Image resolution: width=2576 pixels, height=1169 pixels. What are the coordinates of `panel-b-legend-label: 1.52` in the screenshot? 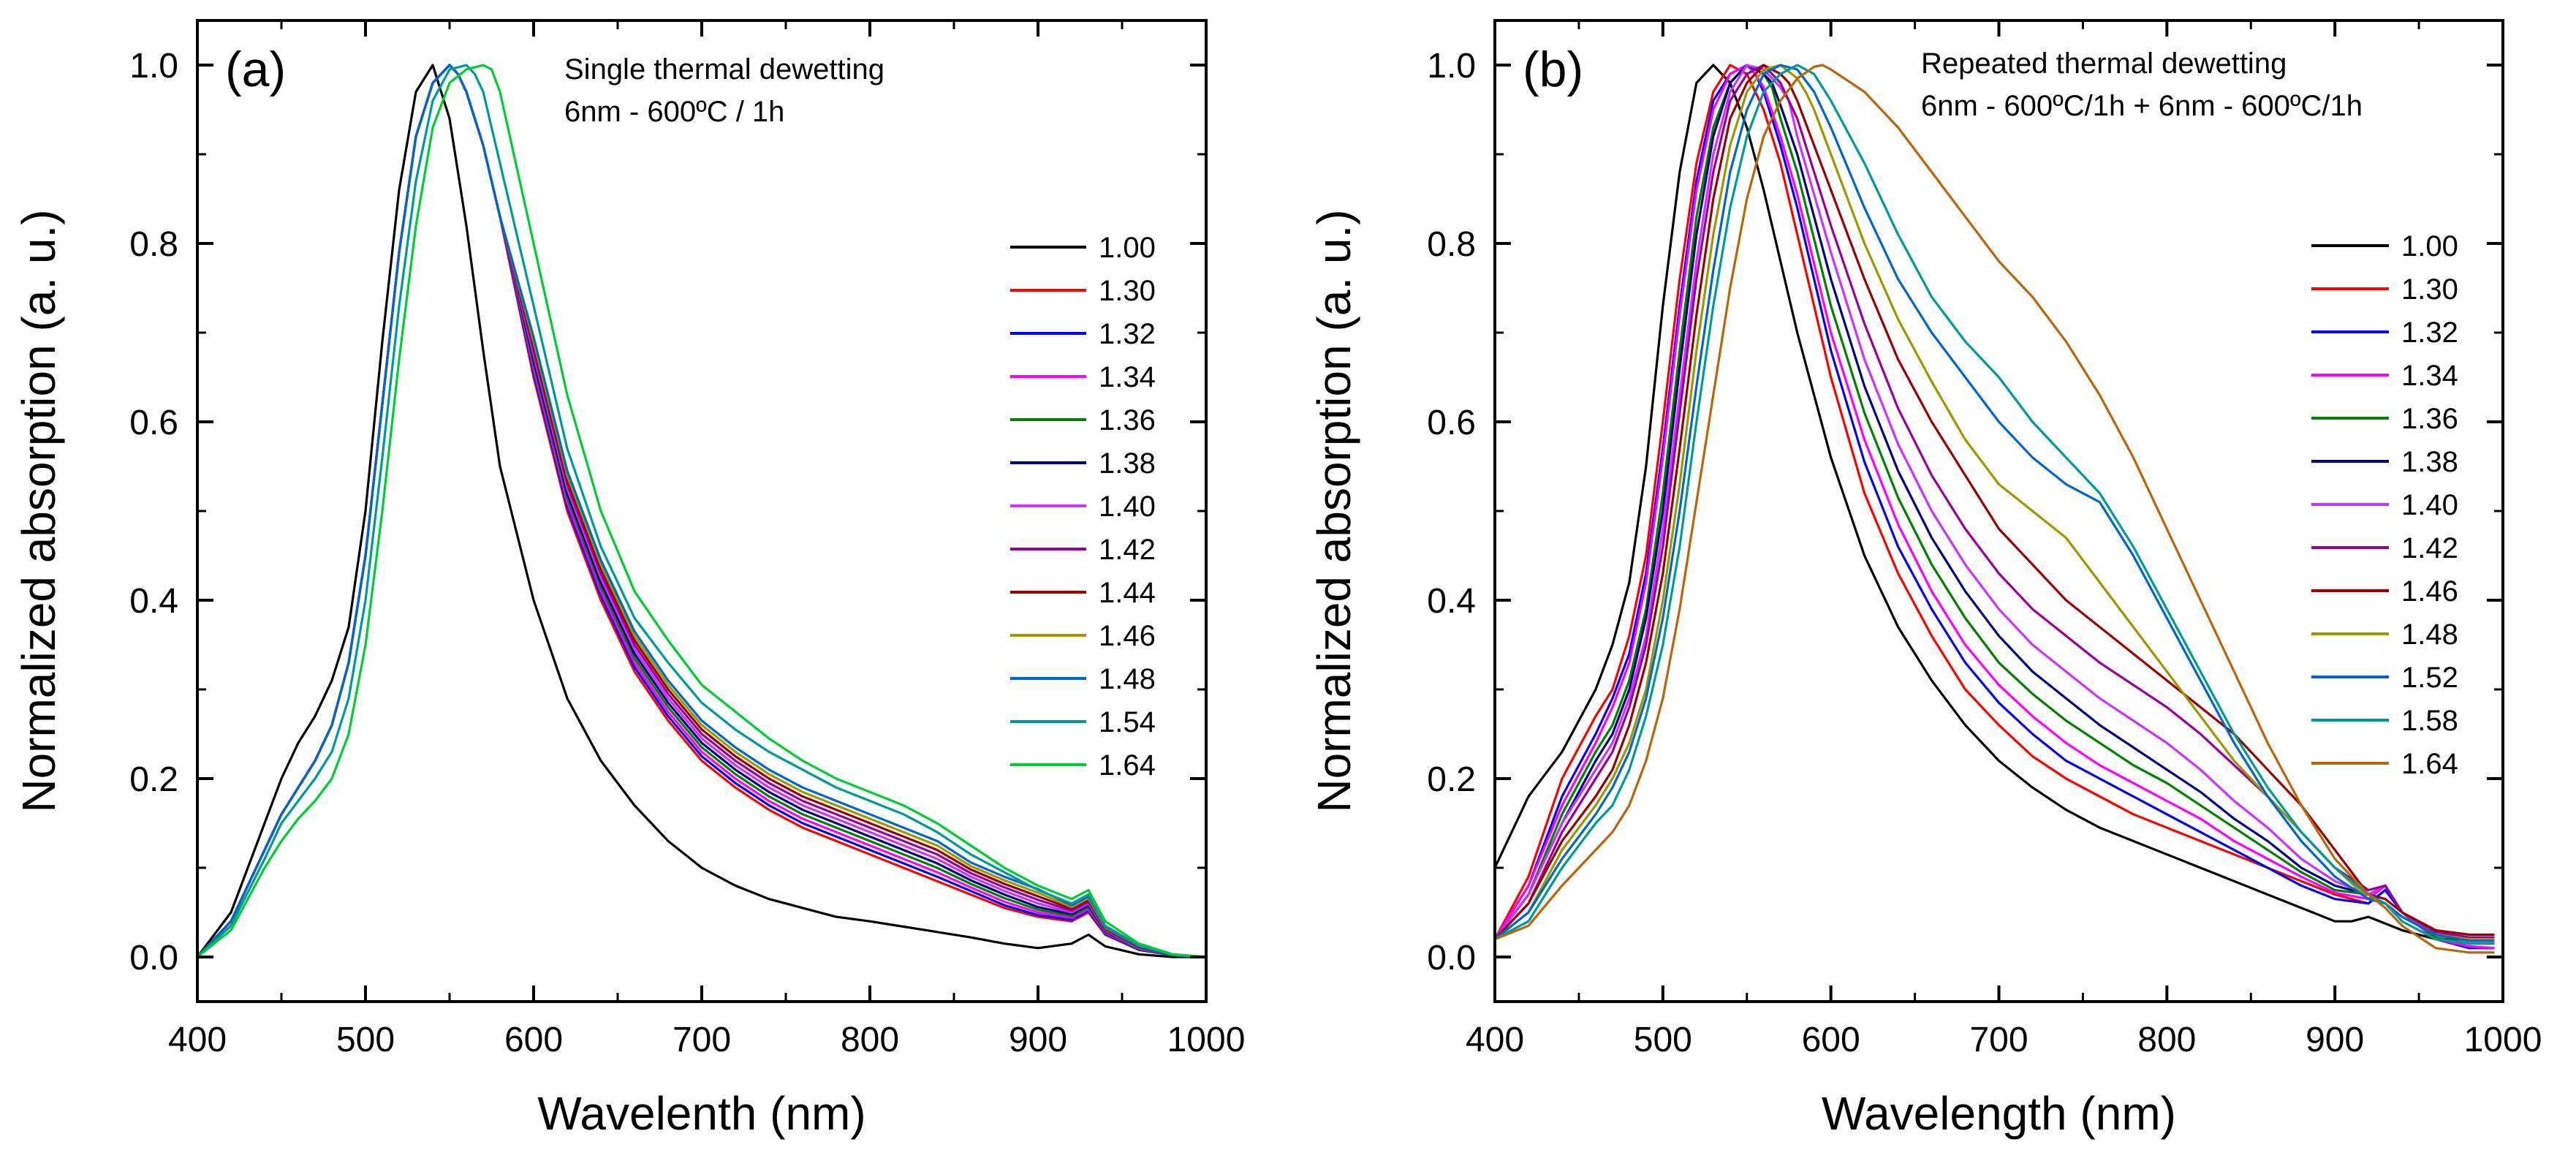 It's located at (2429, 678).